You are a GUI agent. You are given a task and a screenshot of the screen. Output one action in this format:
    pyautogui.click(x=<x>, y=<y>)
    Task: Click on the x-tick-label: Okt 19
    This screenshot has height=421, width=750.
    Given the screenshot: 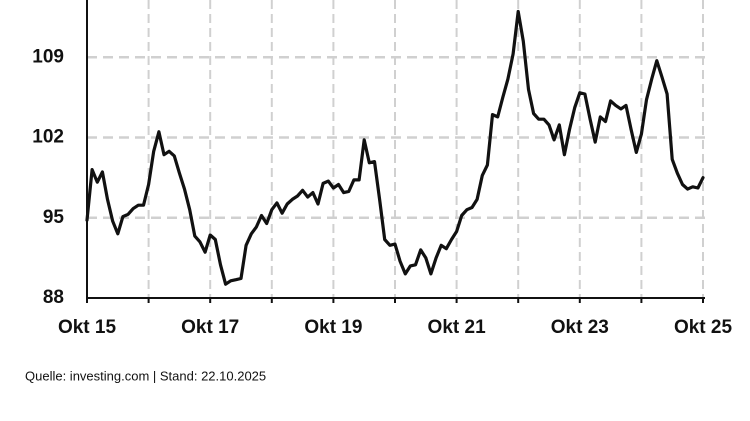 What is the action you would take?
    pyautogui.click(x=333, y=327)
    